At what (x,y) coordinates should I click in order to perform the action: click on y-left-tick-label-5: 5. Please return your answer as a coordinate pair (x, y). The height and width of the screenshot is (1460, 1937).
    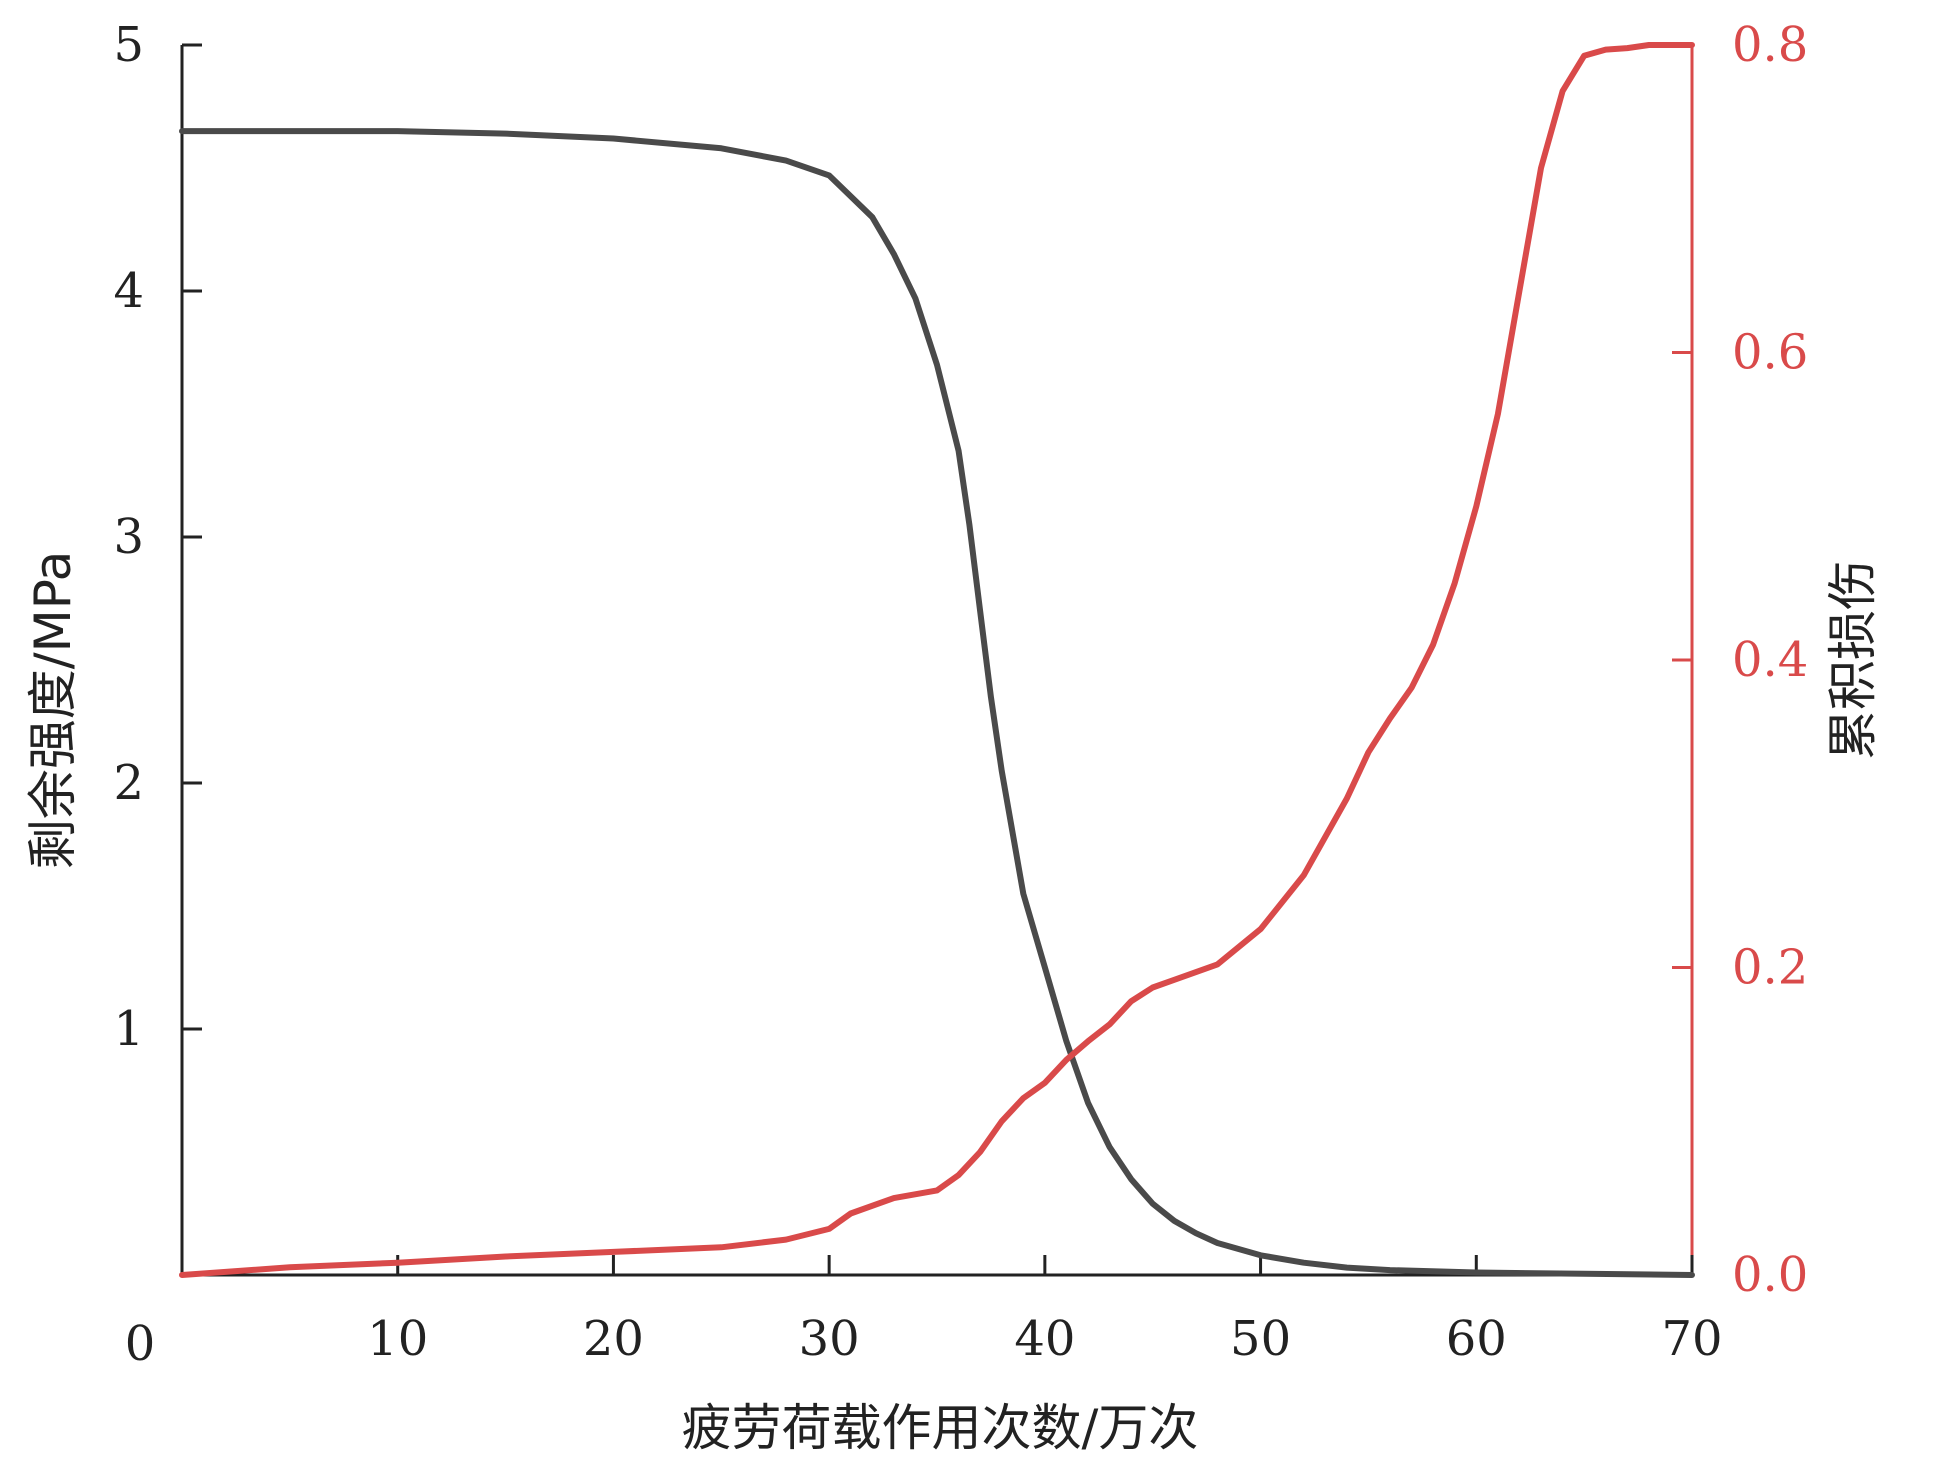
    Looking at the image, I should click on (128, 45).